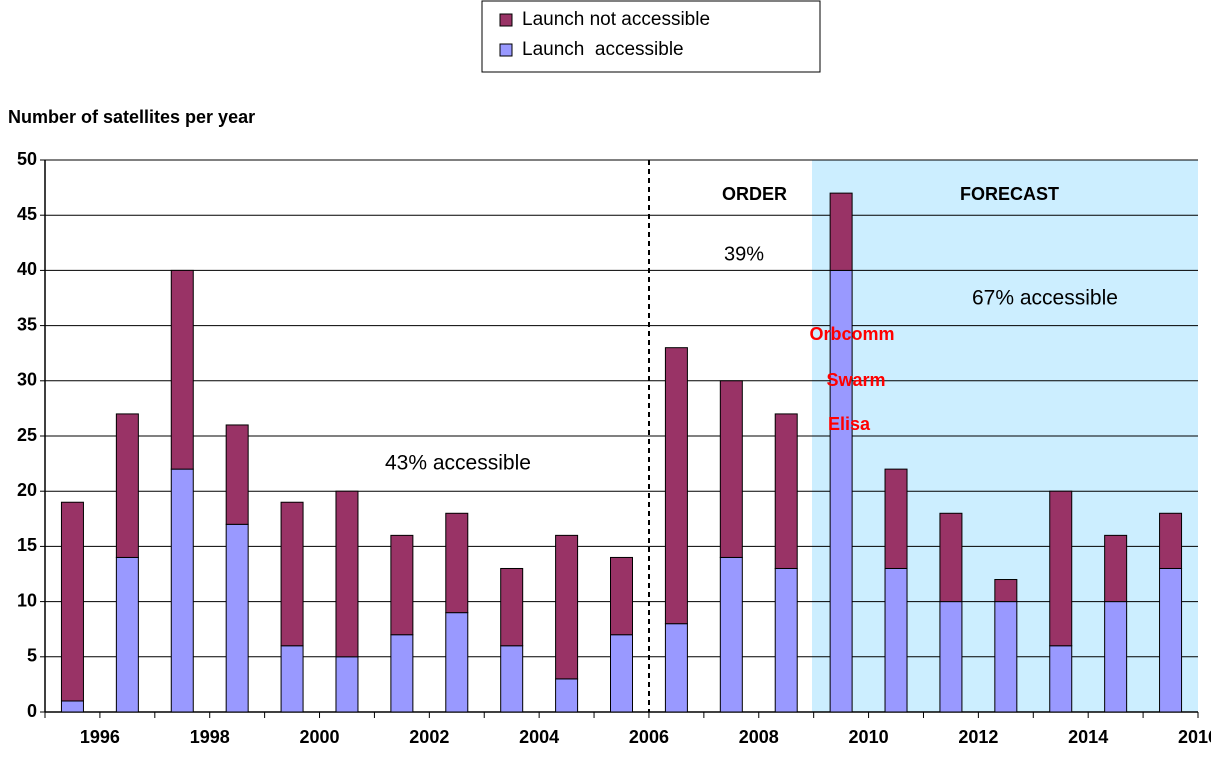 This screenshot has width=1211, height=758. What do you see at coordinates (651, 36) in the screenshot?
I see `legend` at bounding box center [651, 36].